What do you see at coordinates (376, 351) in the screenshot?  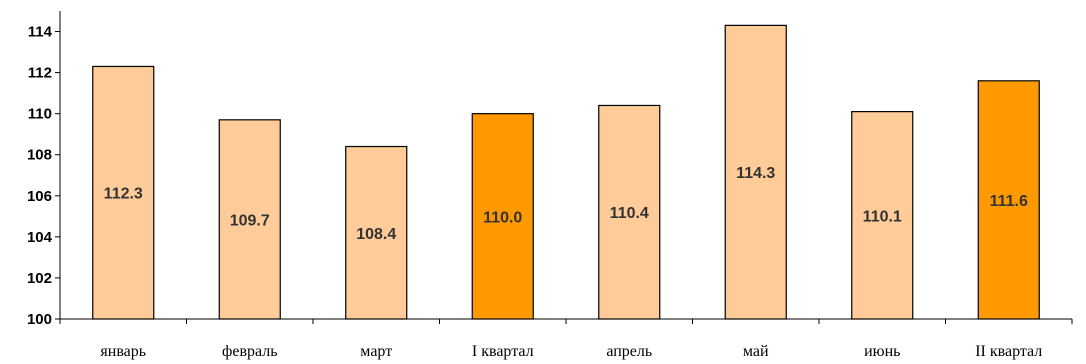 I see `x-tick-label: март` at bounding box center [376, 351].